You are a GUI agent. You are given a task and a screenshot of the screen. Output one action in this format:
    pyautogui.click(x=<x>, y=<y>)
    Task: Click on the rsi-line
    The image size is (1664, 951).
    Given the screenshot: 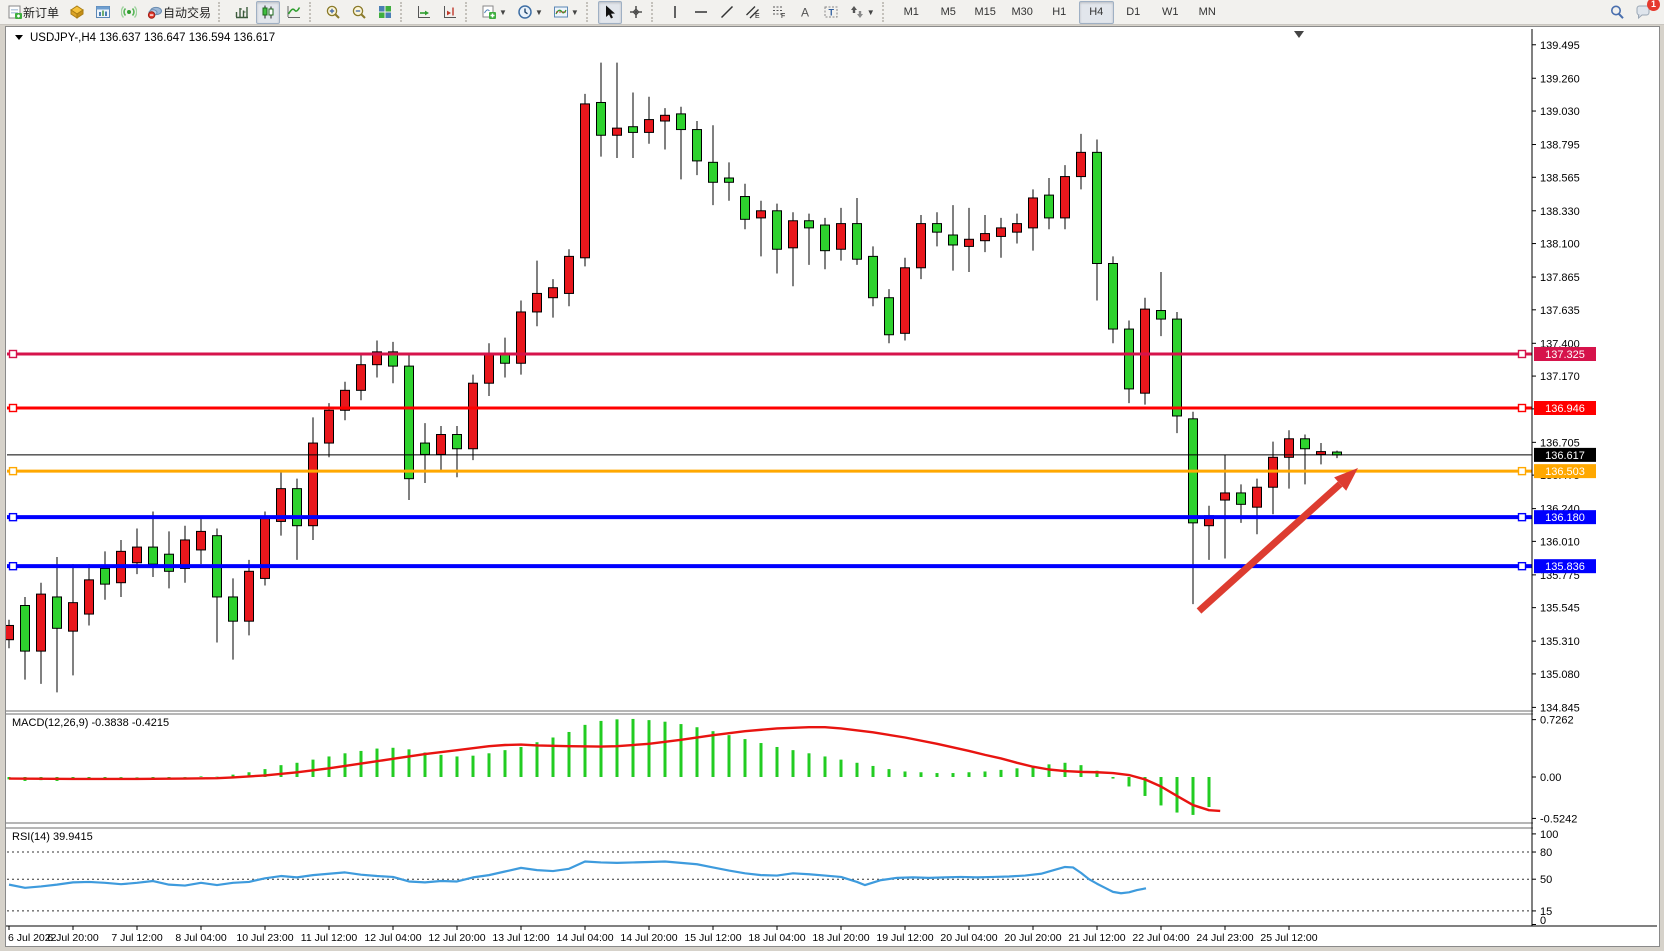 What is the action you would take?
    pyautogui.click(x=577, y=877)
    